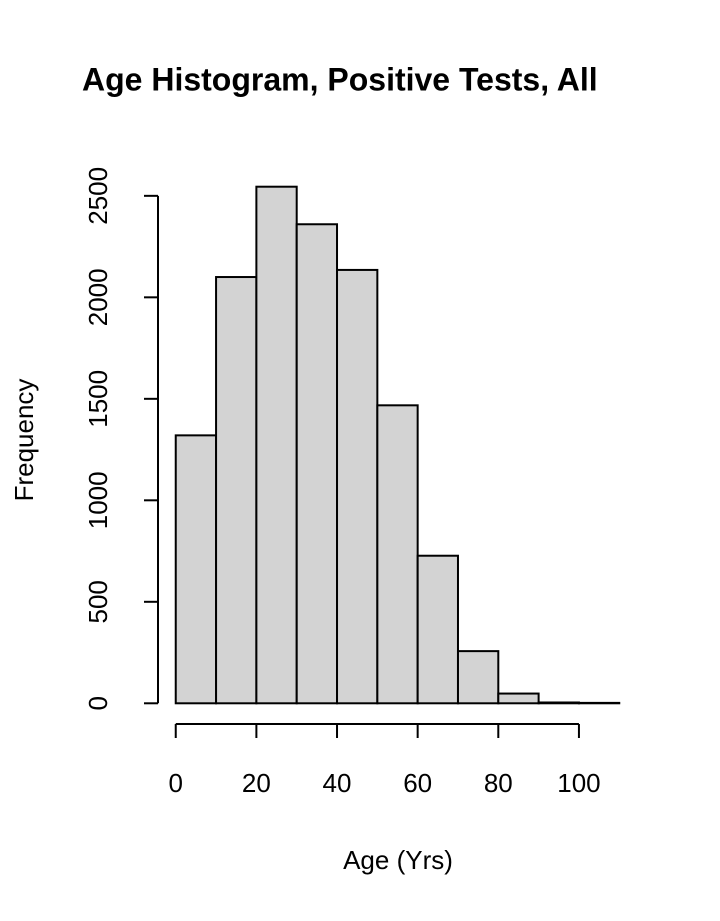 The width and height of the screenshot is (720, 921). Describe the element at coordinates (24, 440) in the screenshot. I see `y-axis-label: Frequency` at that location.